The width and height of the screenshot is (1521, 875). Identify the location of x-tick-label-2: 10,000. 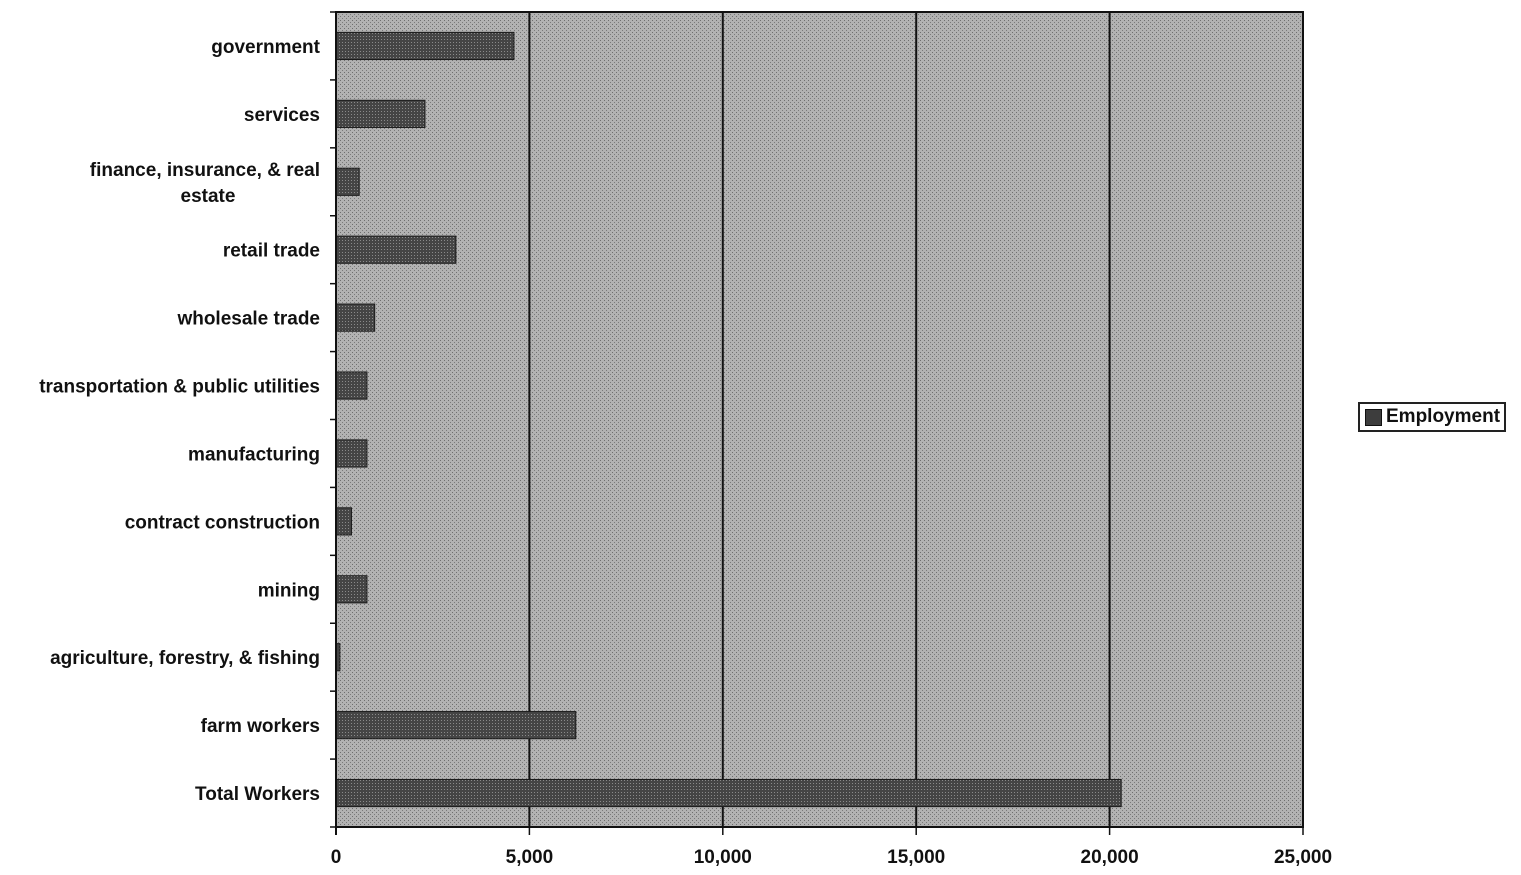
(723, 857).